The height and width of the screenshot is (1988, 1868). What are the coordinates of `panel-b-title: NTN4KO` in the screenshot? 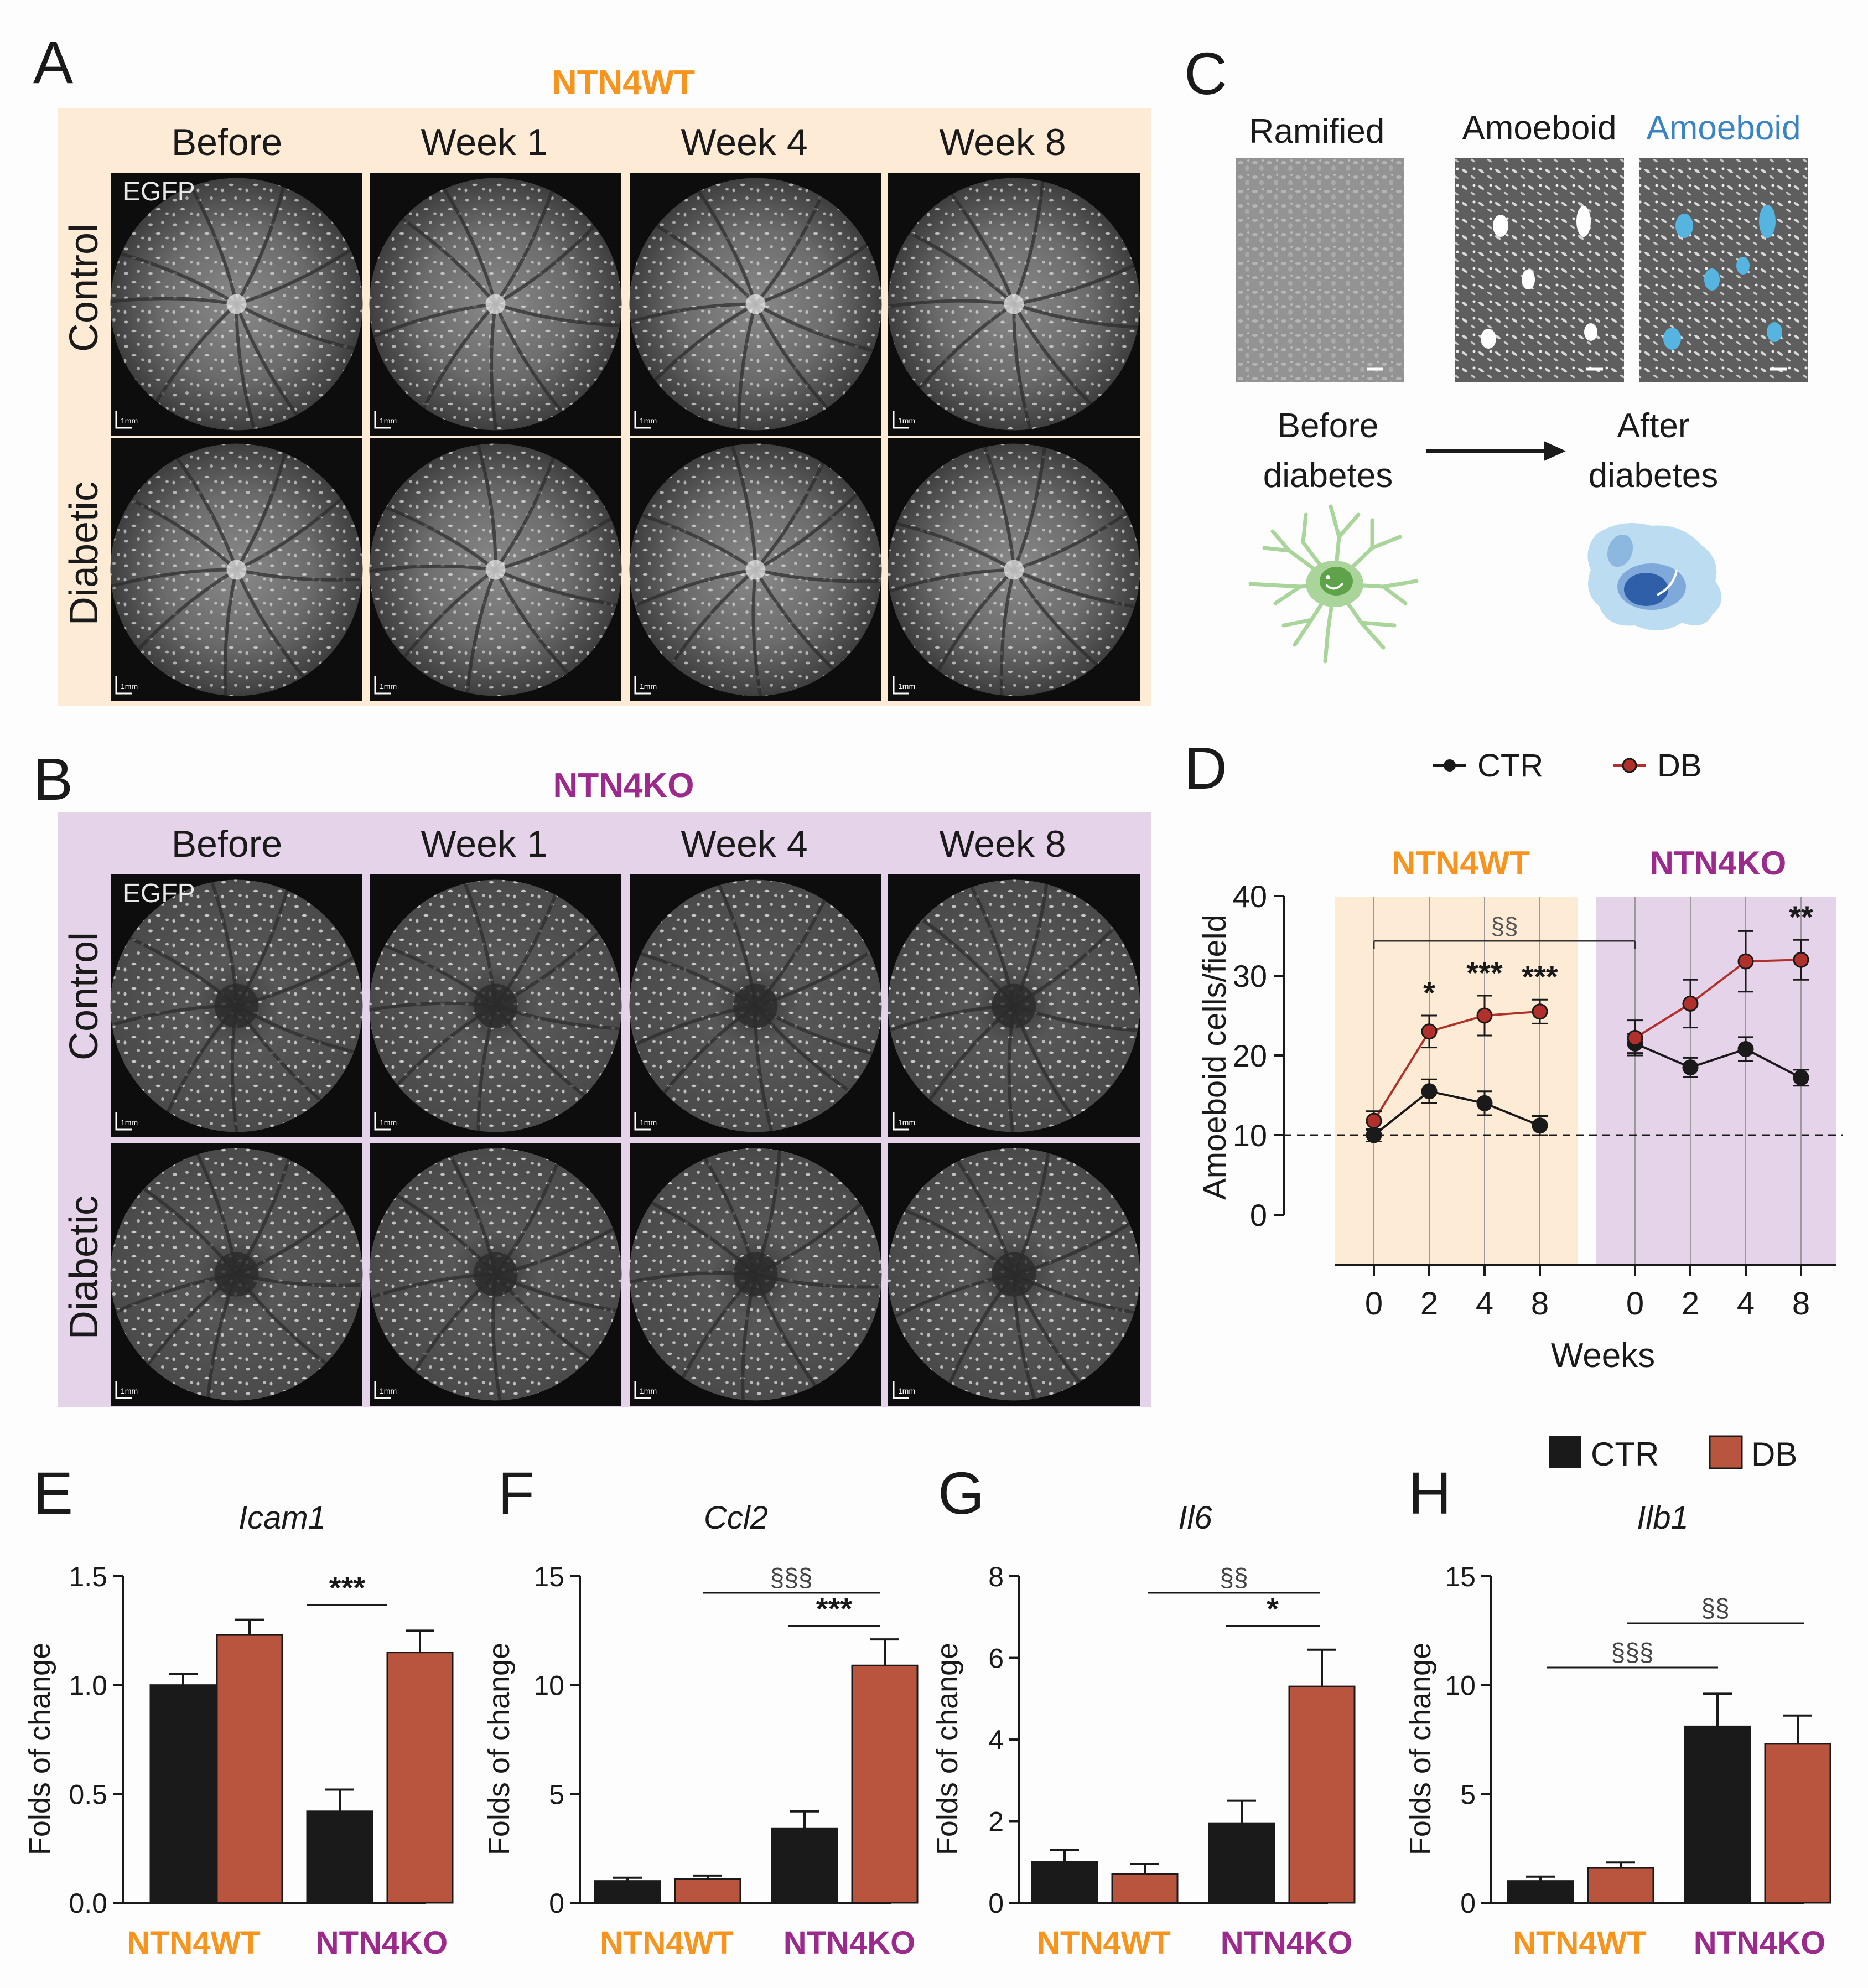 It's located at (624, 786).